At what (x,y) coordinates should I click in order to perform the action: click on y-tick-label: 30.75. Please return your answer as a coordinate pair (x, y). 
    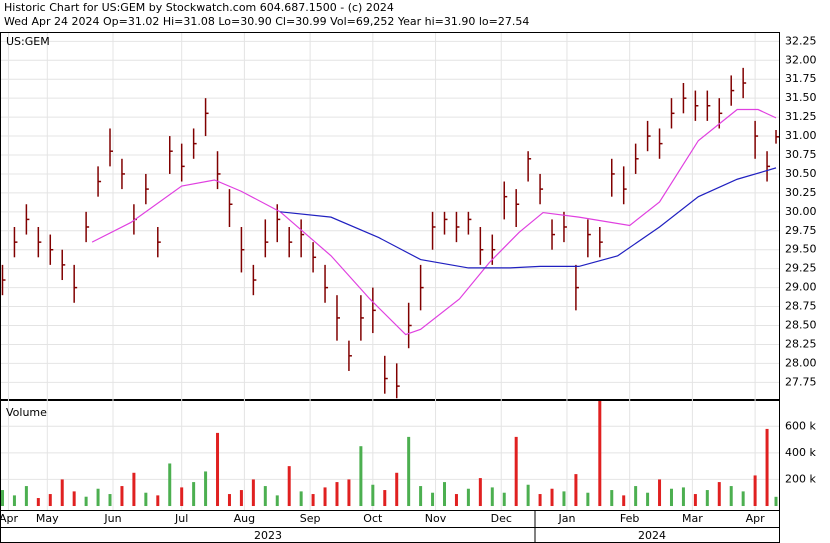
    Looking at the image, I should click on (801, 154).